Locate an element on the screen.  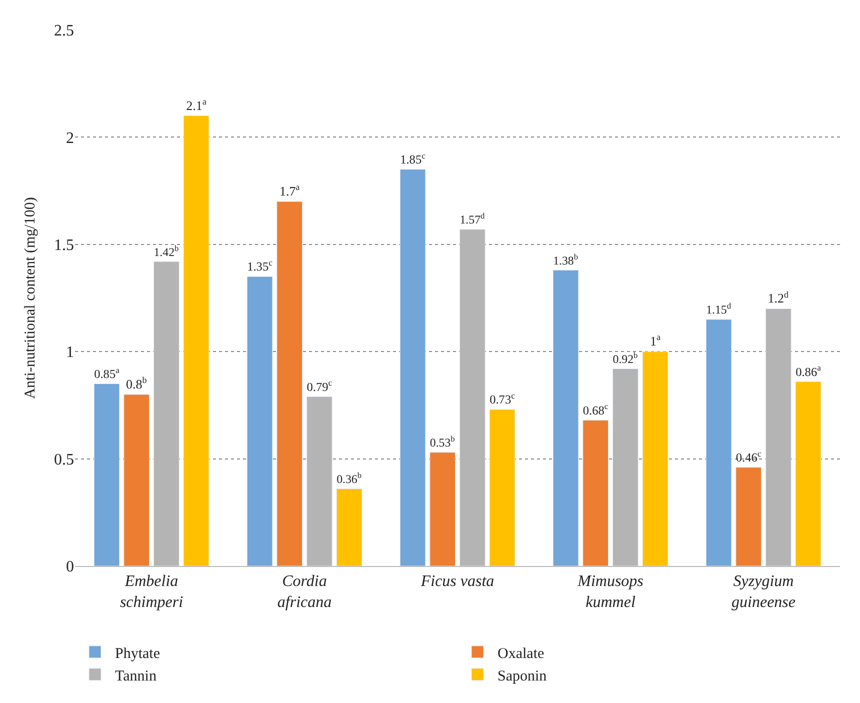
x-tick-label: Ficus vasta is located at coordinates (457, 581).